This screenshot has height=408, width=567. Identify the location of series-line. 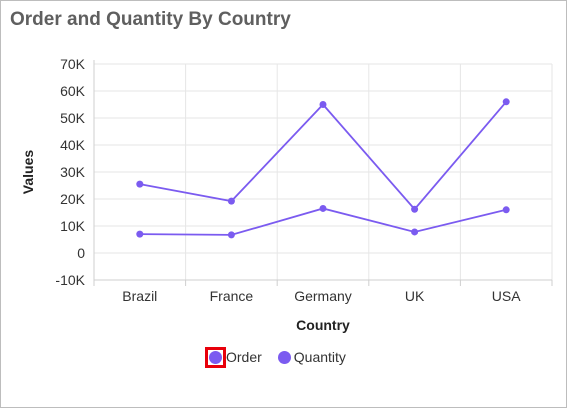
(323, 221).